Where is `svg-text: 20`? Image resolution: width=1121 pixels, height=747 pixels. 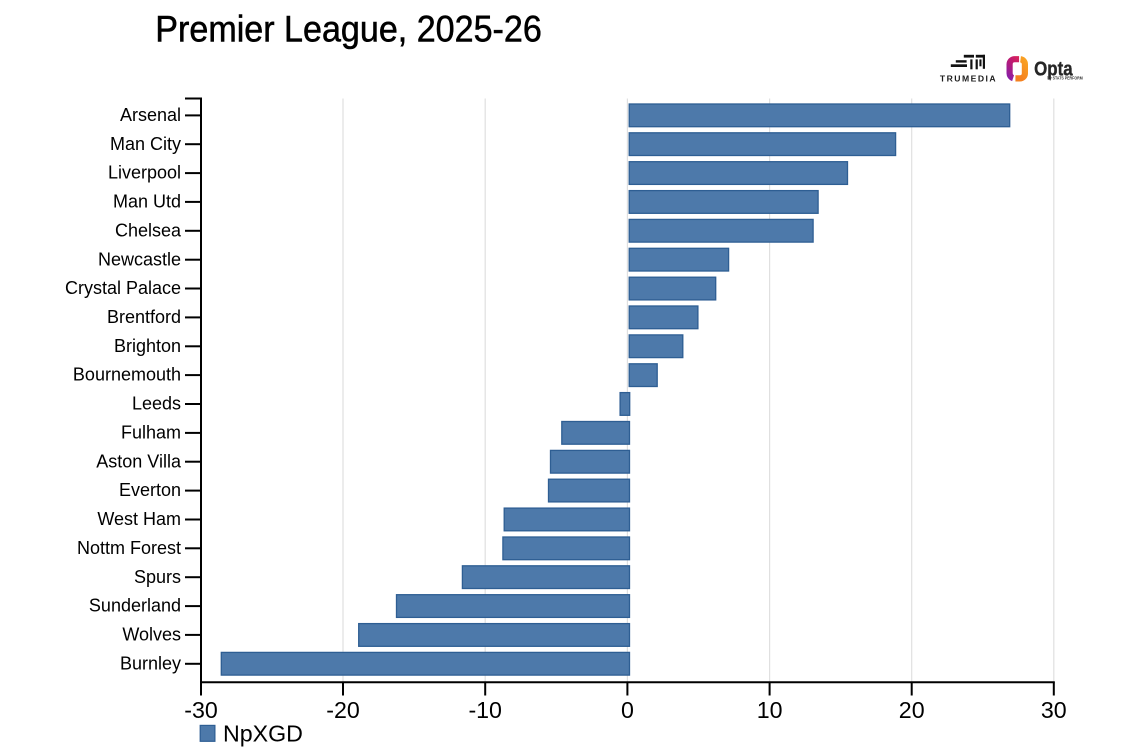 svg-text: 20 is located at coordinates (912, 710).